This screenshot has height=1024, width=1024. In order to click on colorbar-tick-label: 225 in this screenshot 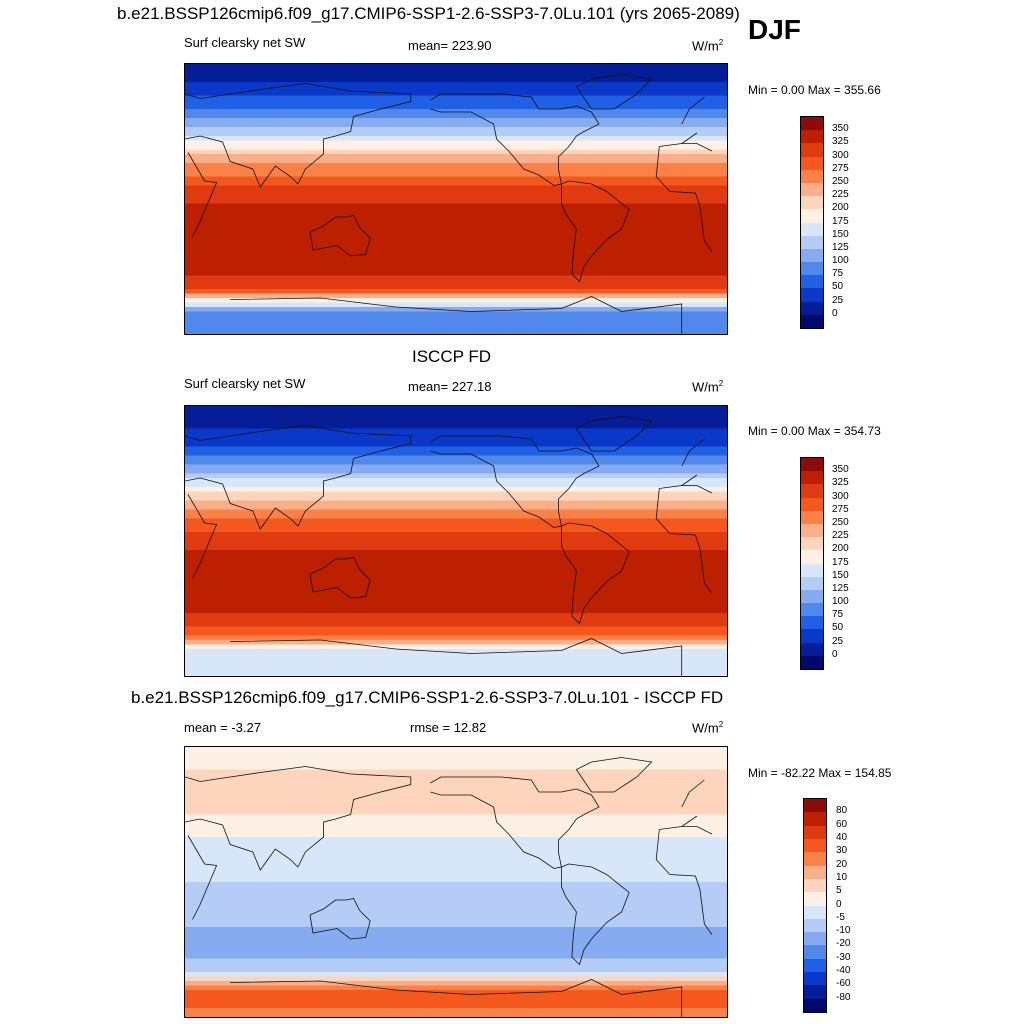, I will do `click(840, 195)`.